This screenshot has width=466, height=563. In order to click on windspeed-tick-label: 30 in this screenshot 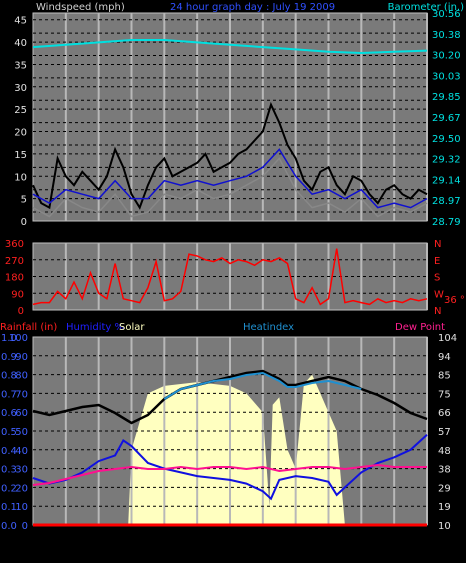, I will do `click(20, 88)`.